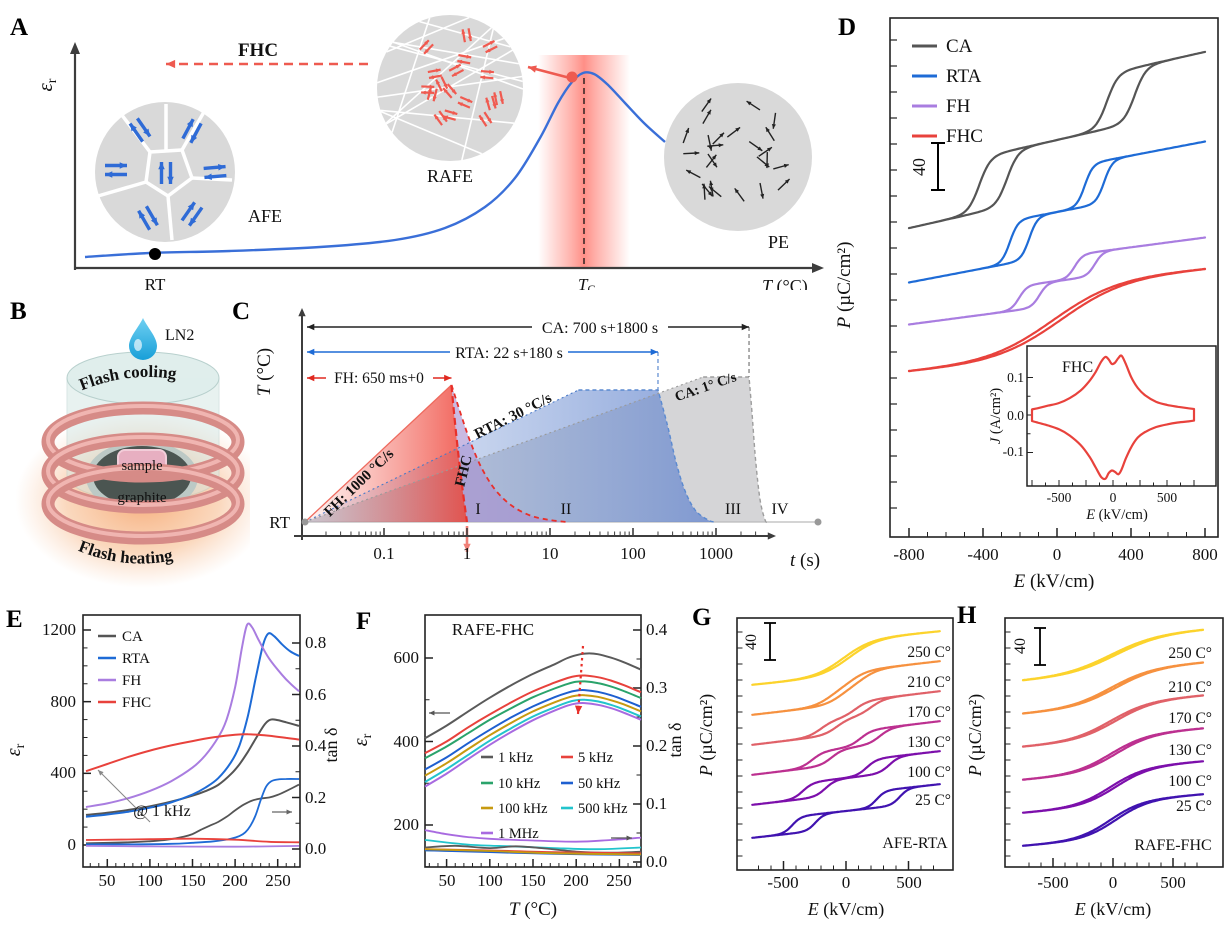  I want to click on f-title: RAFE-FHC, so click(493, 629).